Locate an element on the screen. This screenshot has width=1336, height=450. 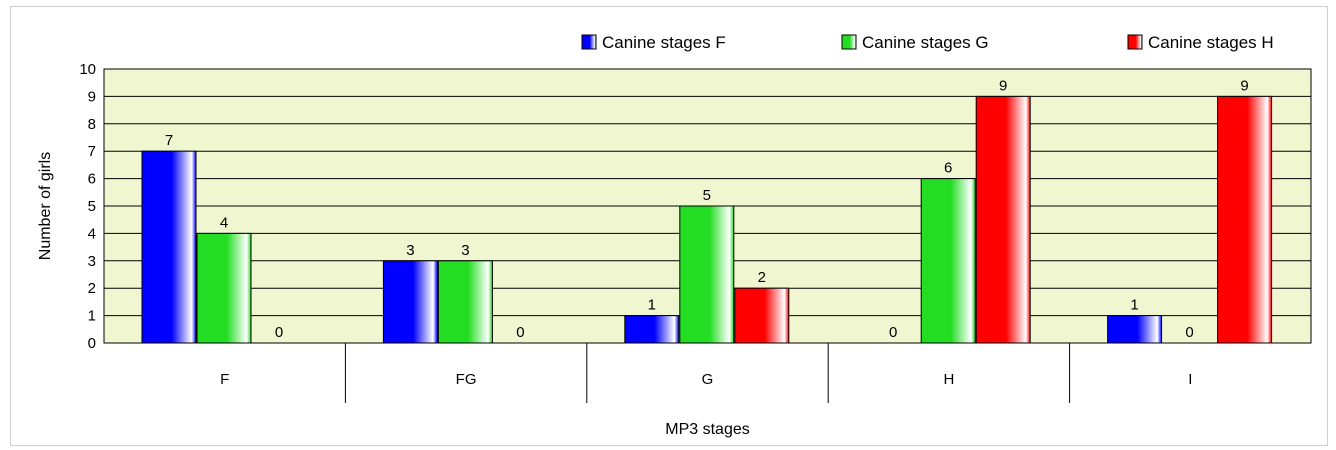
y-tick-label: 6 is located at coordinates (92, 179).